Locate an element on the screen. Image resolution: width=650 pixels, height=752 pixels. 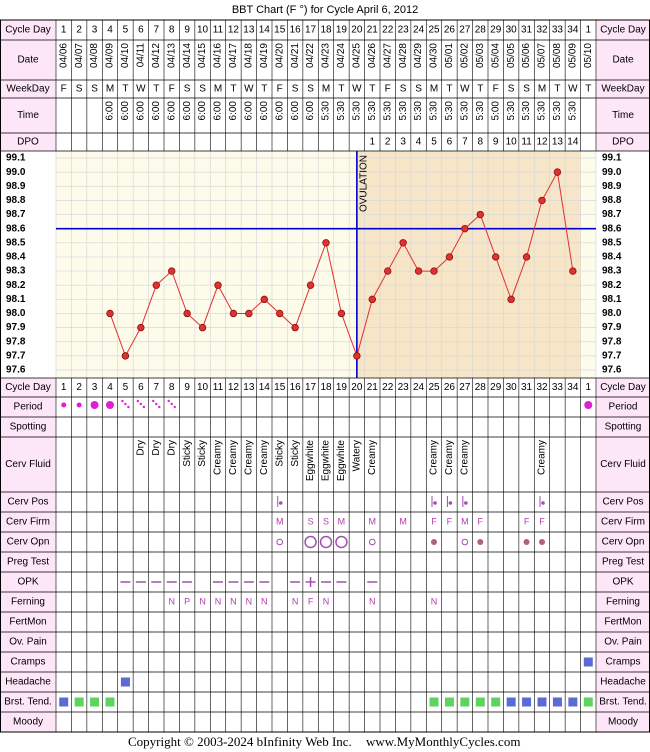
period-dot is located at coordinates (94, 405).